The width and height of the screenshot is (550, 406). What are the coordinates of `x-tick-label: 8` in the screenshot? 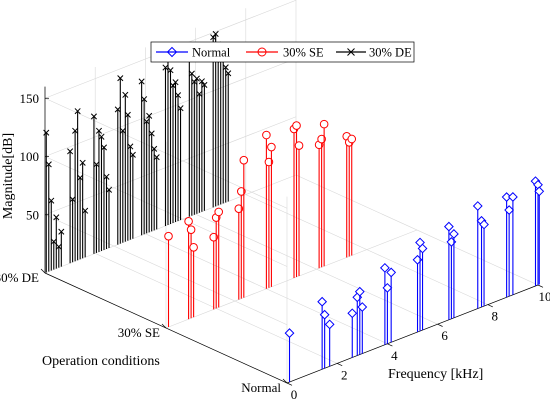 It's located at (495, 316).